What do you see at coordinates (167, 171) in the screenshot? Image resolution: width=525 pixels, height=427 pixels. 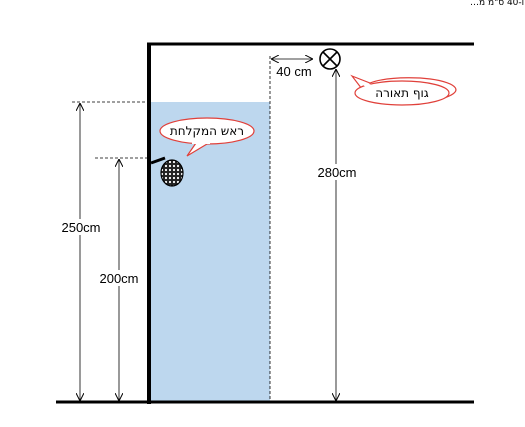 I see `shower-head-icon` at bounding box center [167, 171].